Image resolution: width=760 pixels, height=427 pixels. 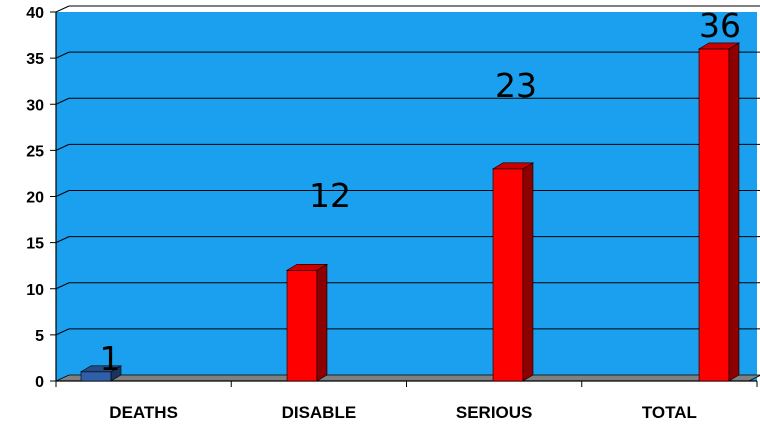 What do you see at coordinates (35, 151) in the screenshot?
I see `y-tick-label: 25` at bounding box center [35, 151].